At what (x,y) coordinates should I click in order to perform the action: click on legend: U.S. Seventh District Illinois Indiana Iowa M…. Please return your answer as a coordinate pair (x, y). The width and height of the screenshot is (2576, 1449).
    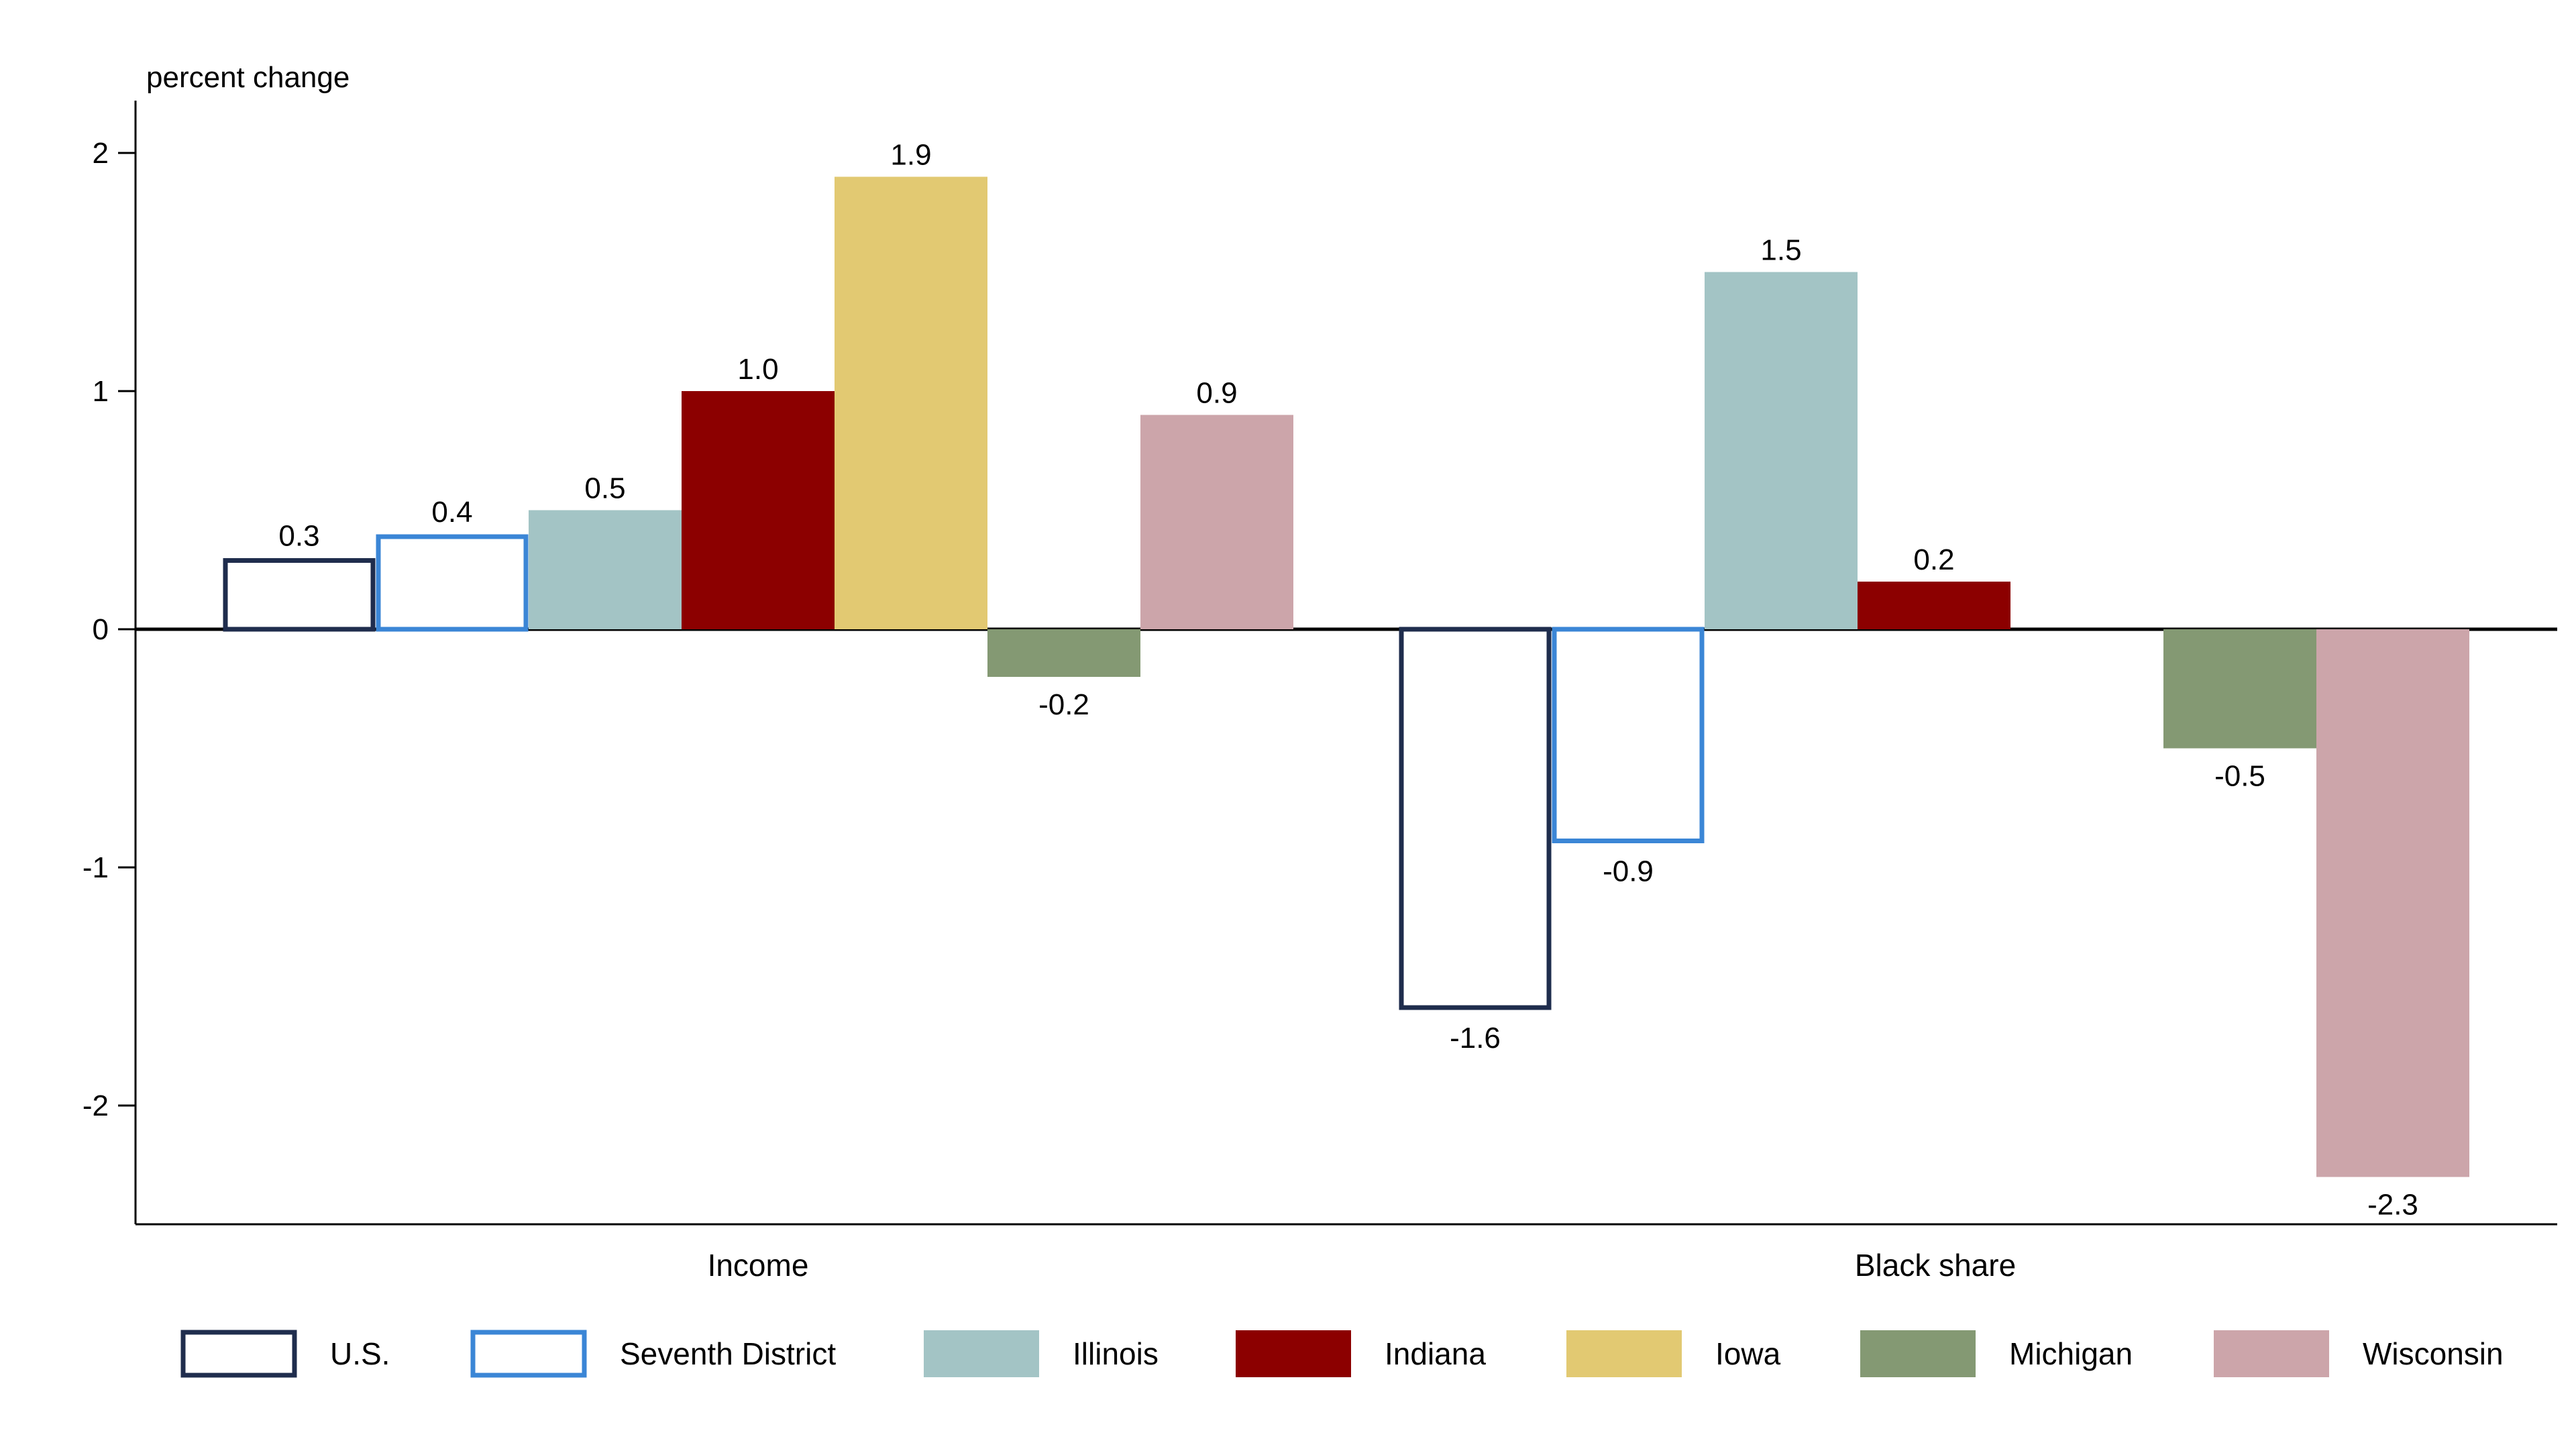
    Looking at the image, I should click on (1342, 1354).